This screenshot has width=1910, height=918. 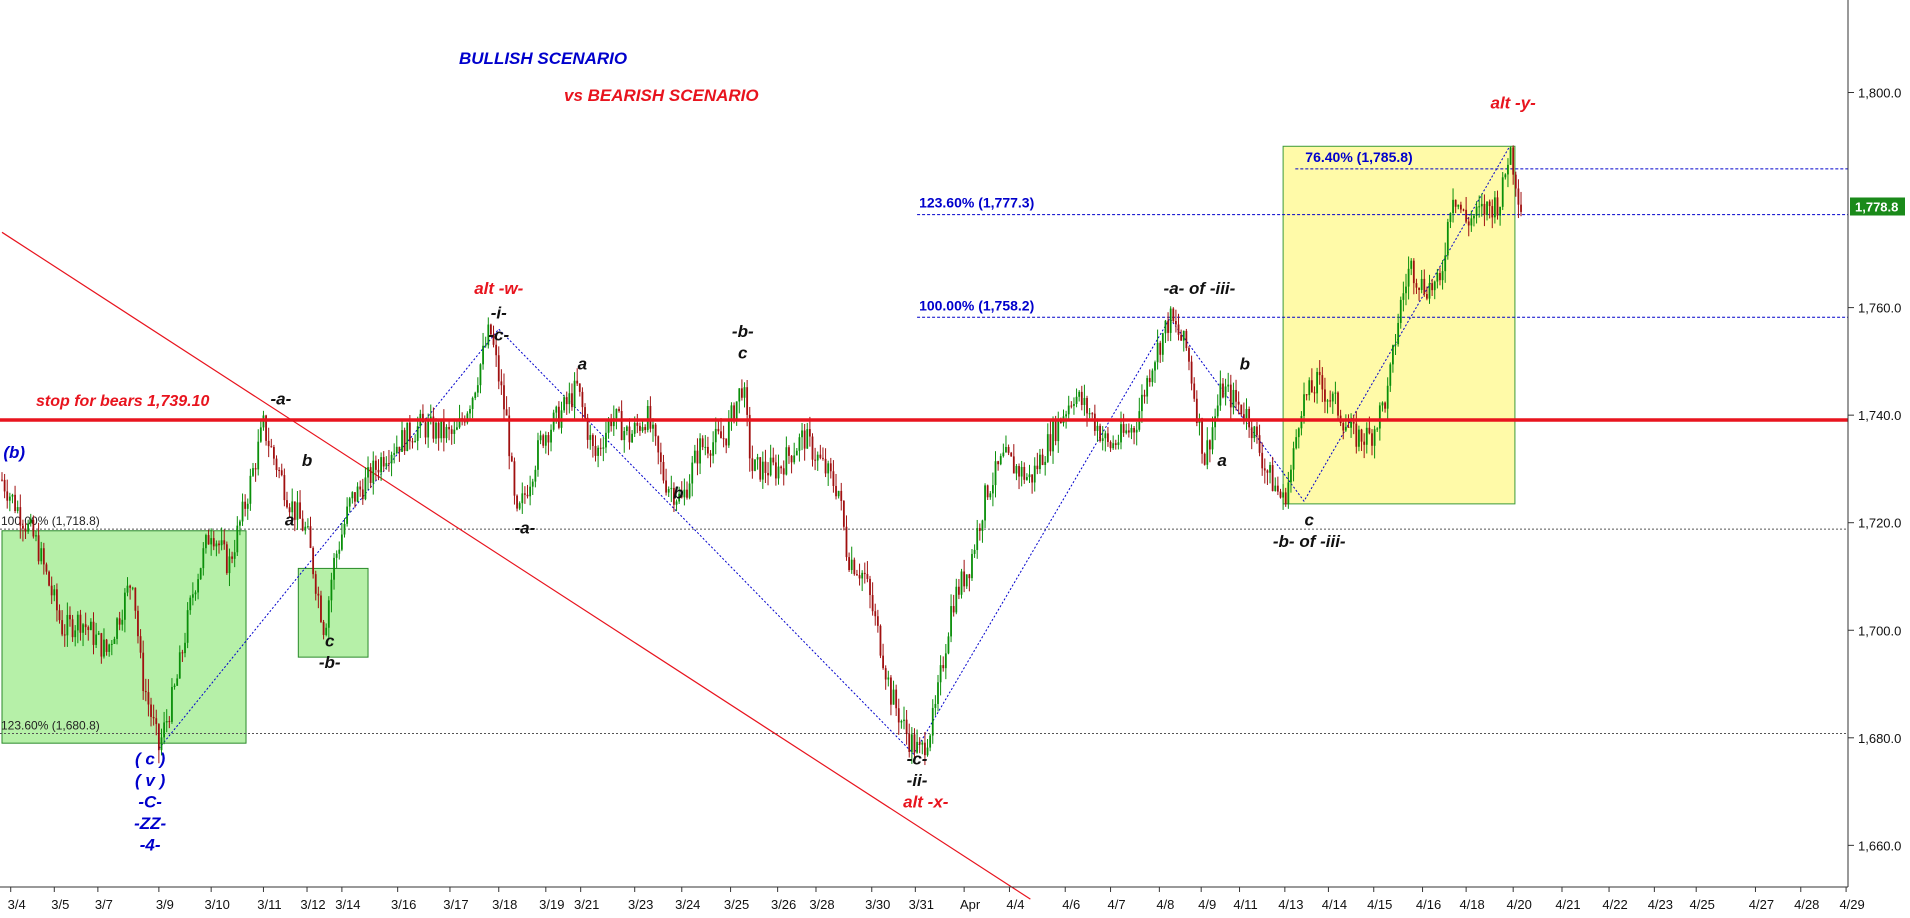 What do you see at coordinates (1876, 207) in the screenshot?
I see `last-price-label: 1,778.8` at bounding box center [1876, 207].